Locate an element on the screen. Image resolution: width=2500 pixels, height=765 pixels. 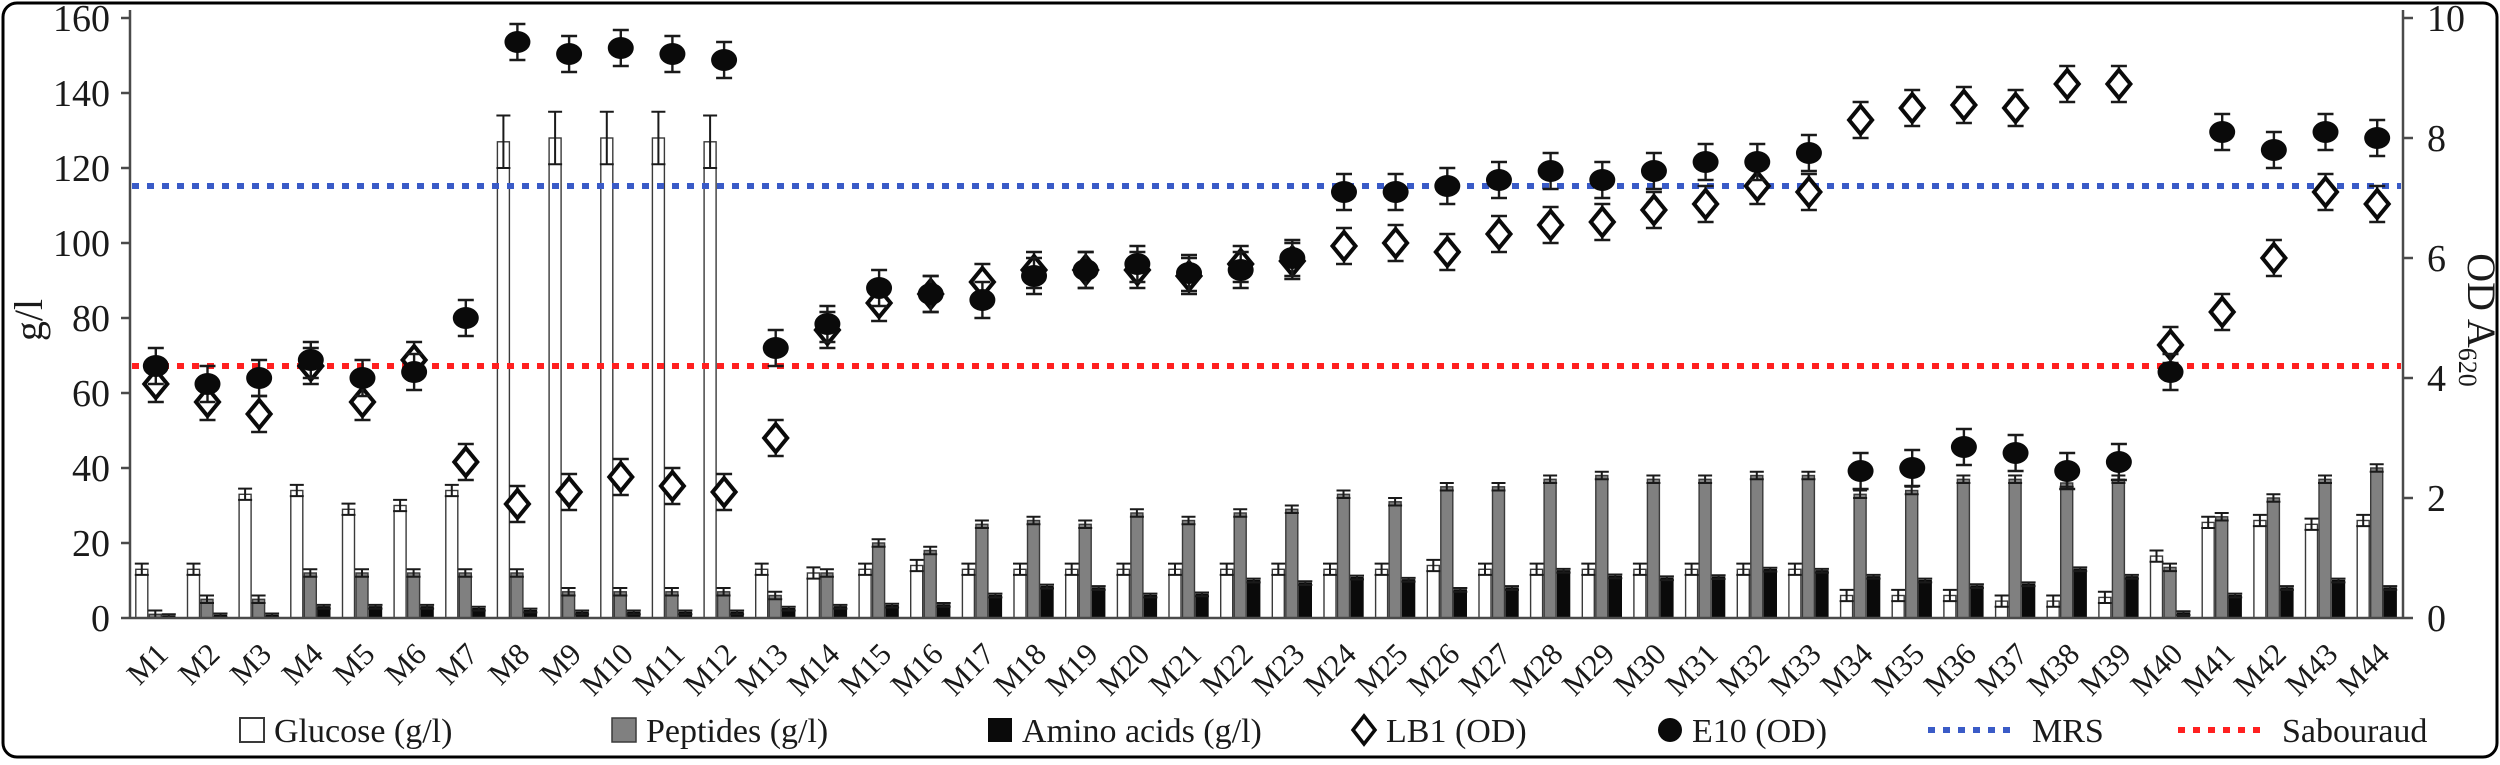
legend-label: Sabouraud is located at coordinates (2354, 731).